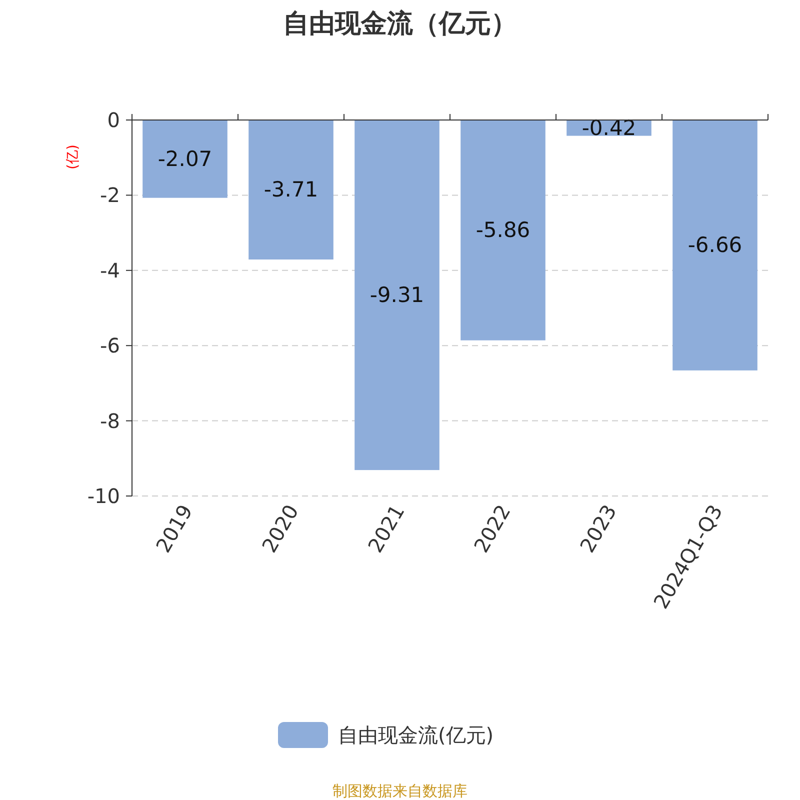 This screenshot has width=800, height=800. What do you see at coordinates (291, 190) in the screenshot?
I see `data-label: -3.71` at bounding box center [291, 190].